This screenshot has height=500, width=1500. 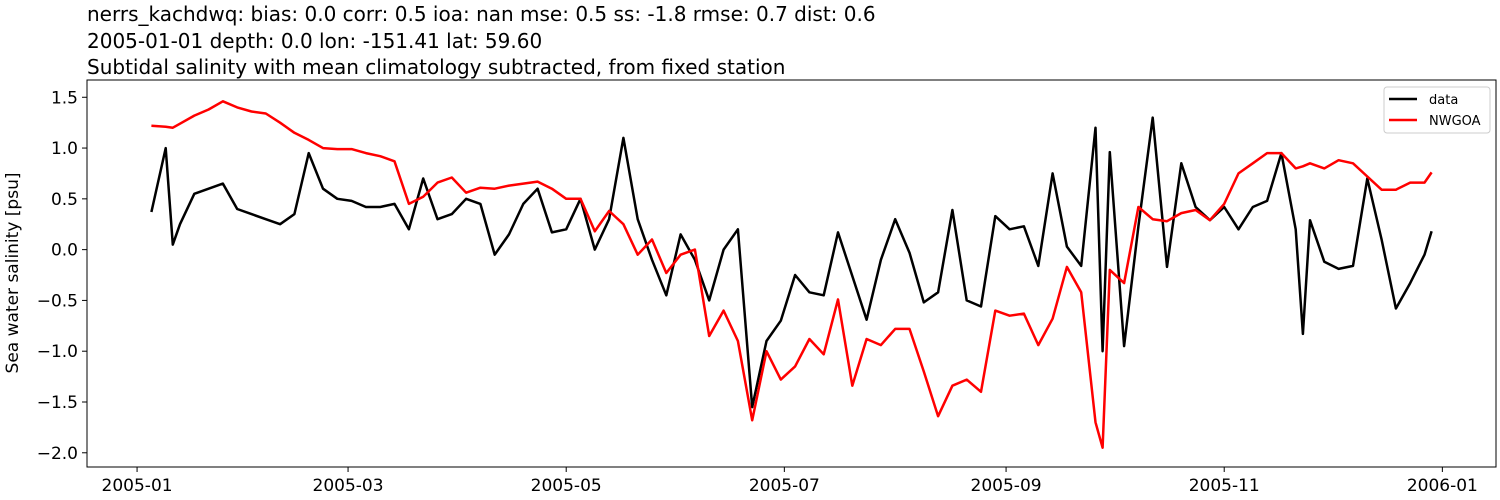 What do you see at coordinates (566, 486) in the screenshot?
I see `x-tick-label: 2005-05` at bounding box center [566, 486].